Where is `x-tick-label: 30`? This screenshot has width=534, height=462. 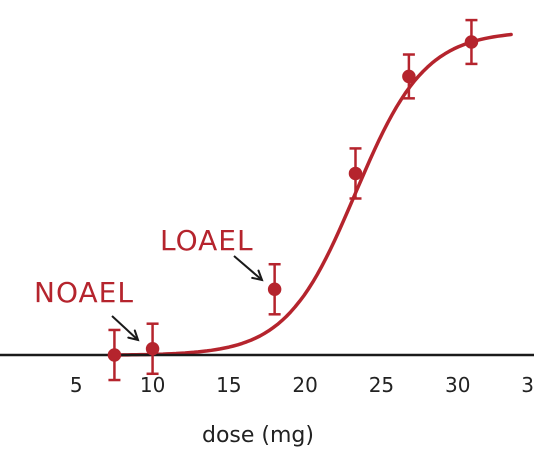 x-tick-label: 30 is located at coordinates (457, 385).